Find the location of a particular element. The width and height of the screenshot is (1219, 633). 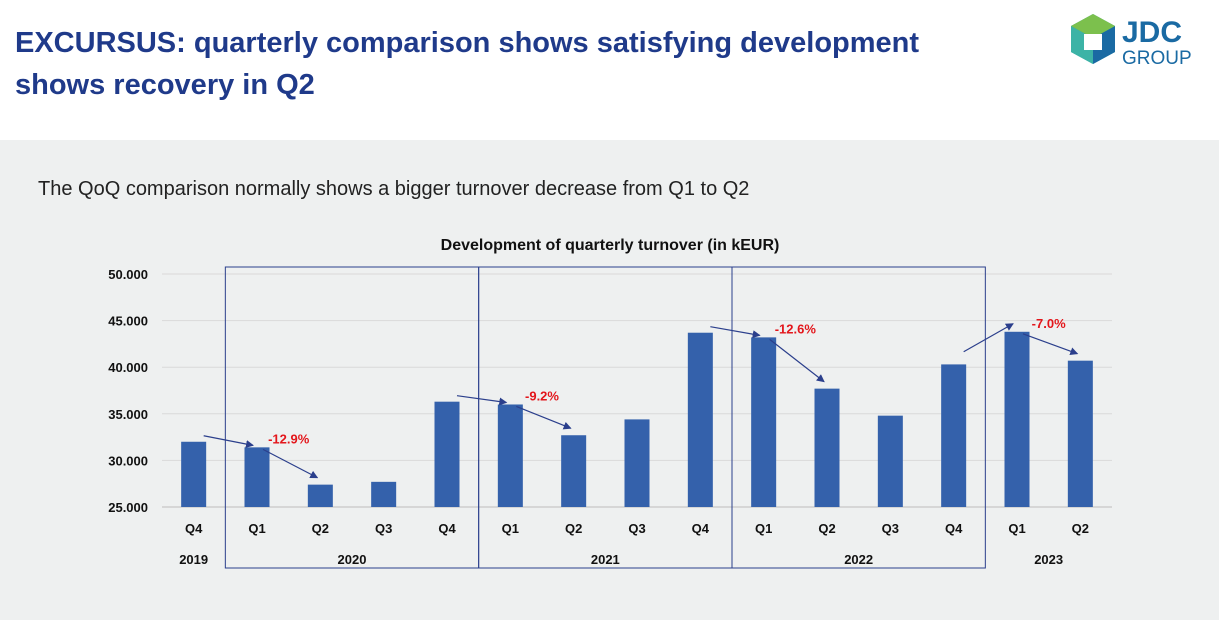

y-tick-label: 35.000 is located at coordinates (128, 414).